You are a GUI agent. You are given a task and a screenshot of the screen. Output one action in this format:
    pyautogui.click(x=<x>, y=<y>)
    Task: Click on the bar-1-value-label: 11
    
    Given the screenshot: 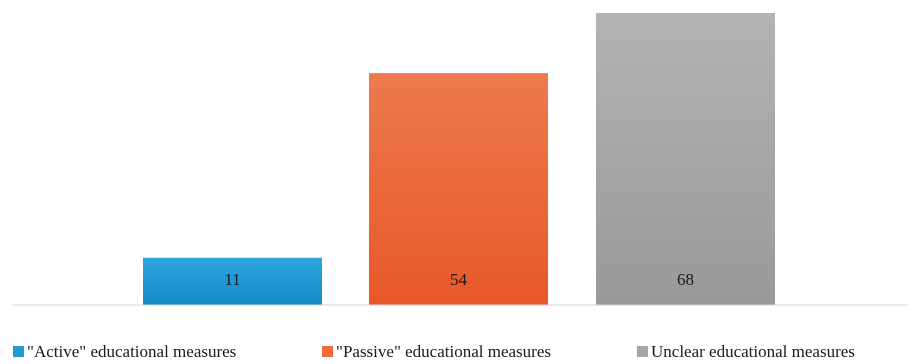 What is the action you would take?
    pyautogui.click(x=232, y=279)
    